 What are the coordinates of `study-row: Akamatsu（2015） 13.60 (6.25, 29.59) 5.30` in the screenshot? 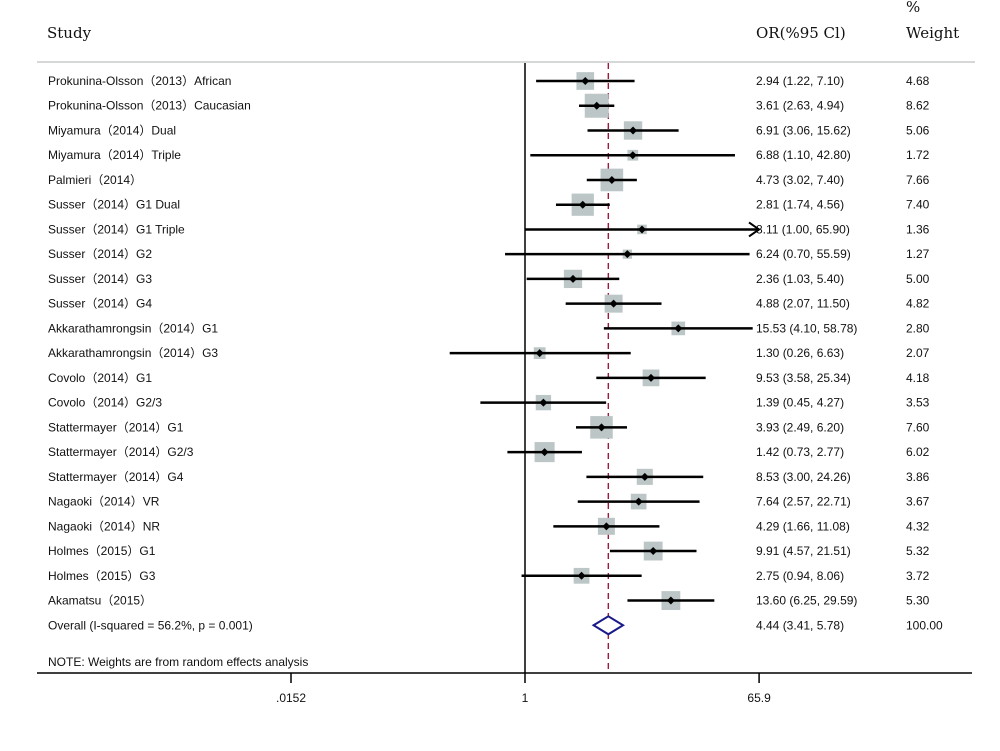 It's located at (489, 600).